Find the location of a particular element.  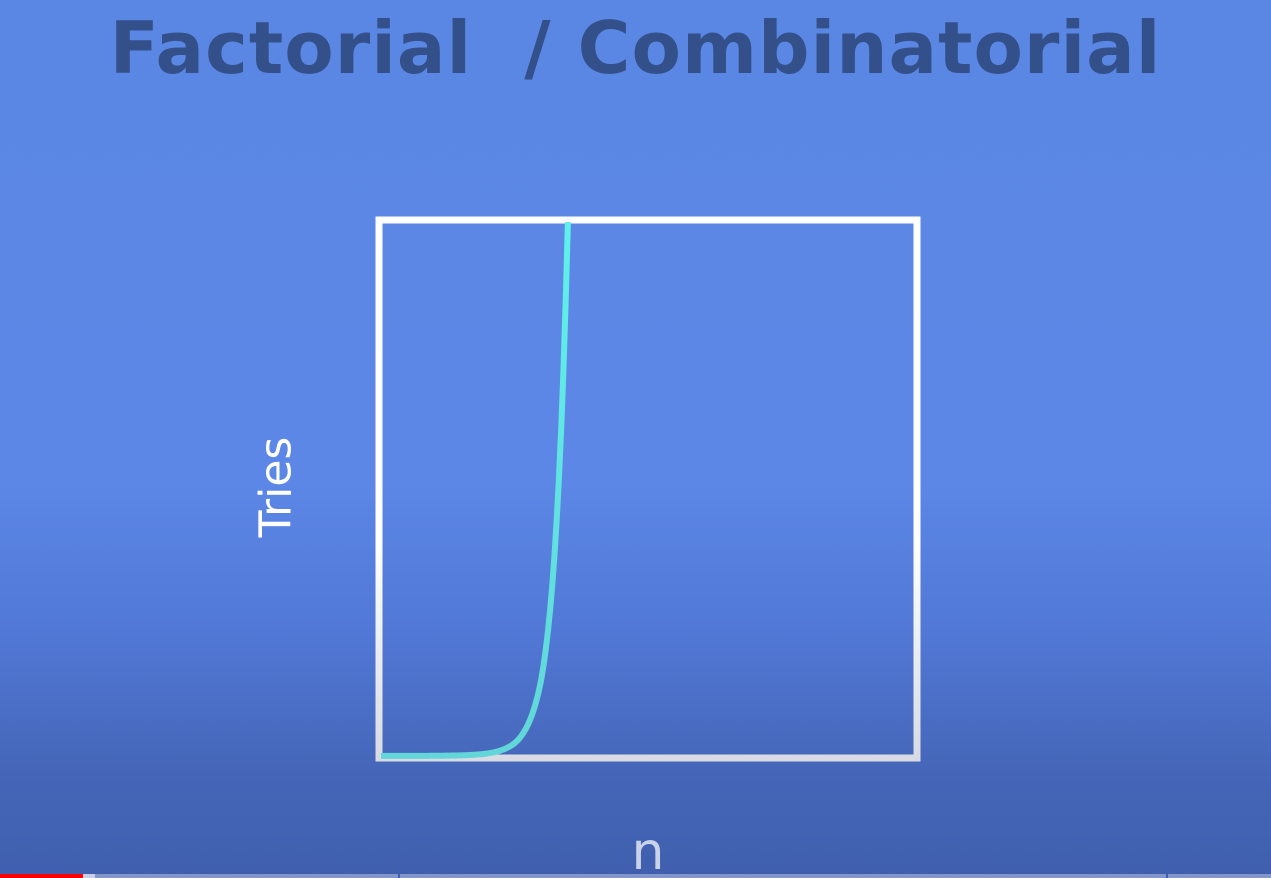

x-axis-label: n is located at coordinates (648, 850).